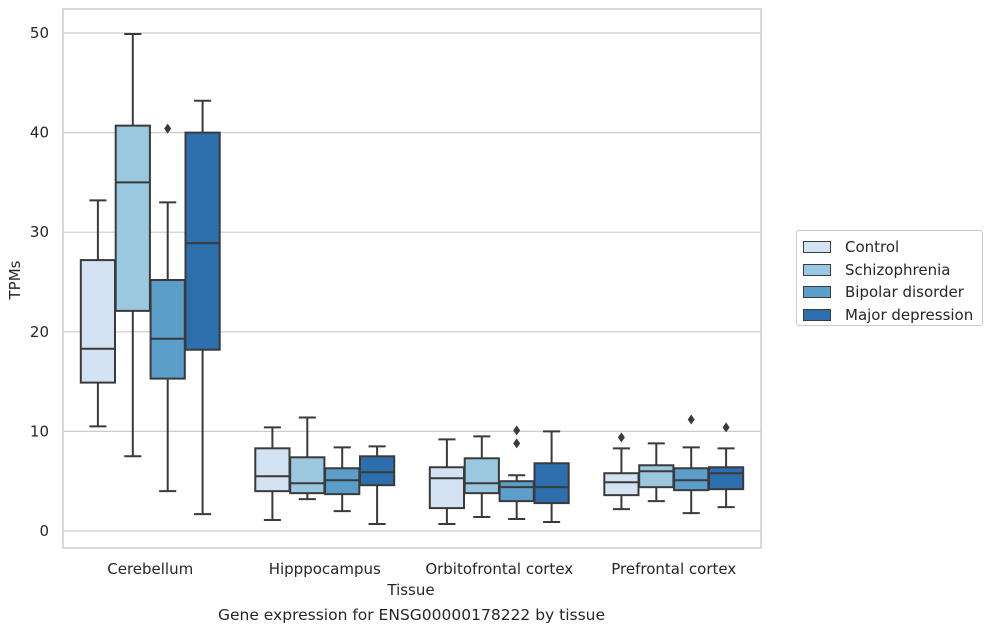  I want to click on legend-label-control: Control, so click(872, 247).